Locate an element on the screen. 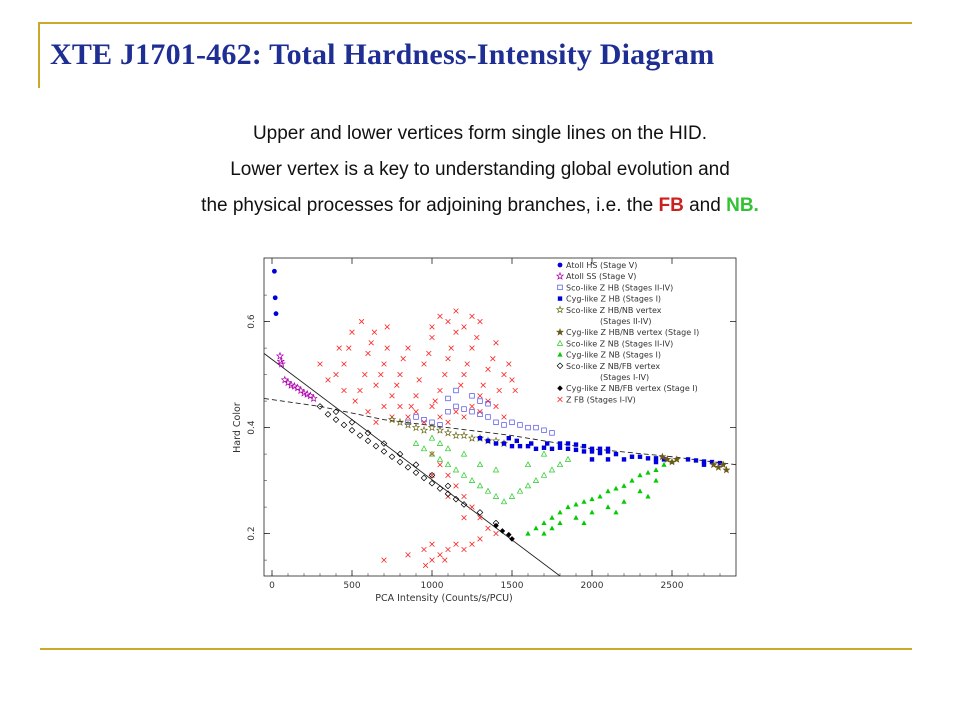 This screenshot has height=720, width=960. y-axis-label: Hard Color is located at coordinates (237, 427).